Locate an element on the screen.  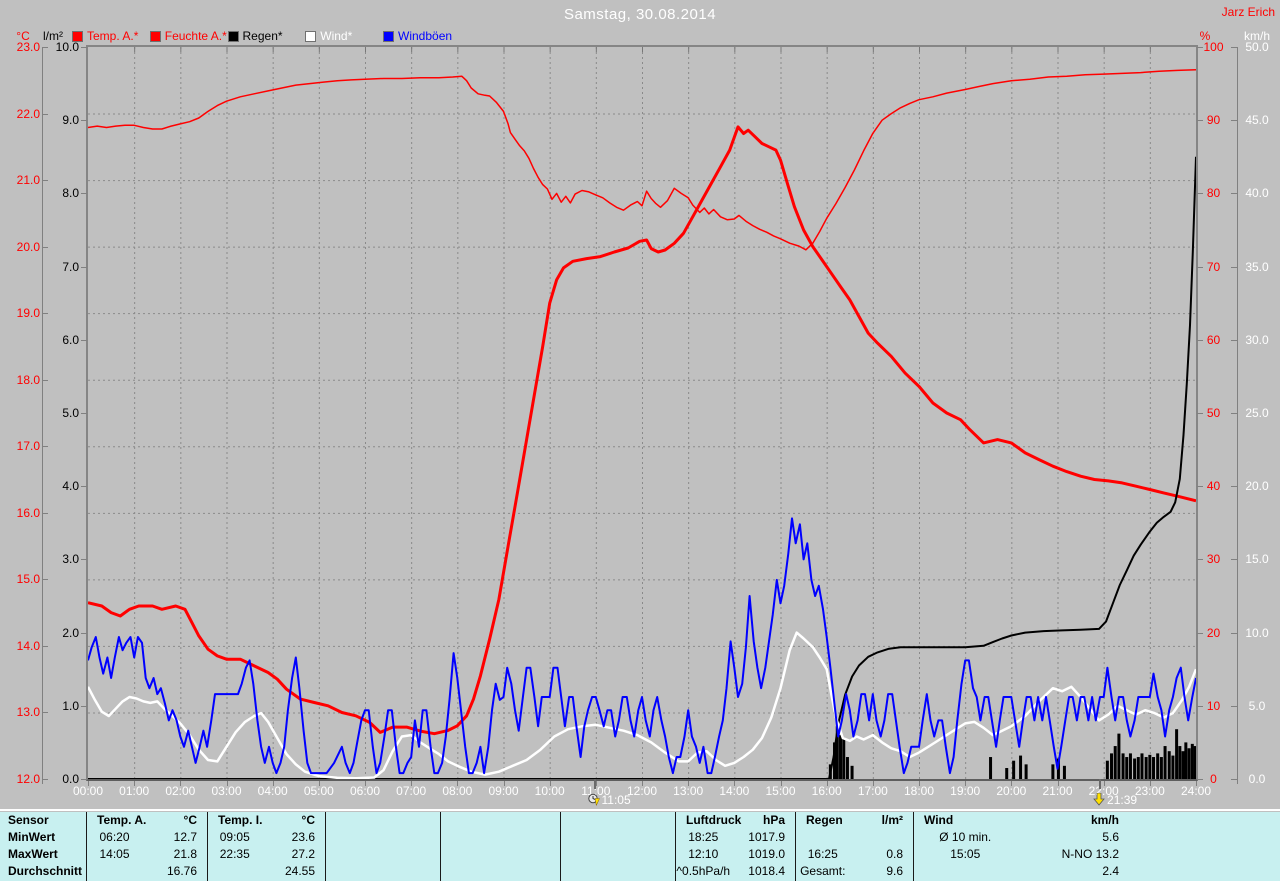
x-axis-label: 00:00 is located at coordinates (88, 791).